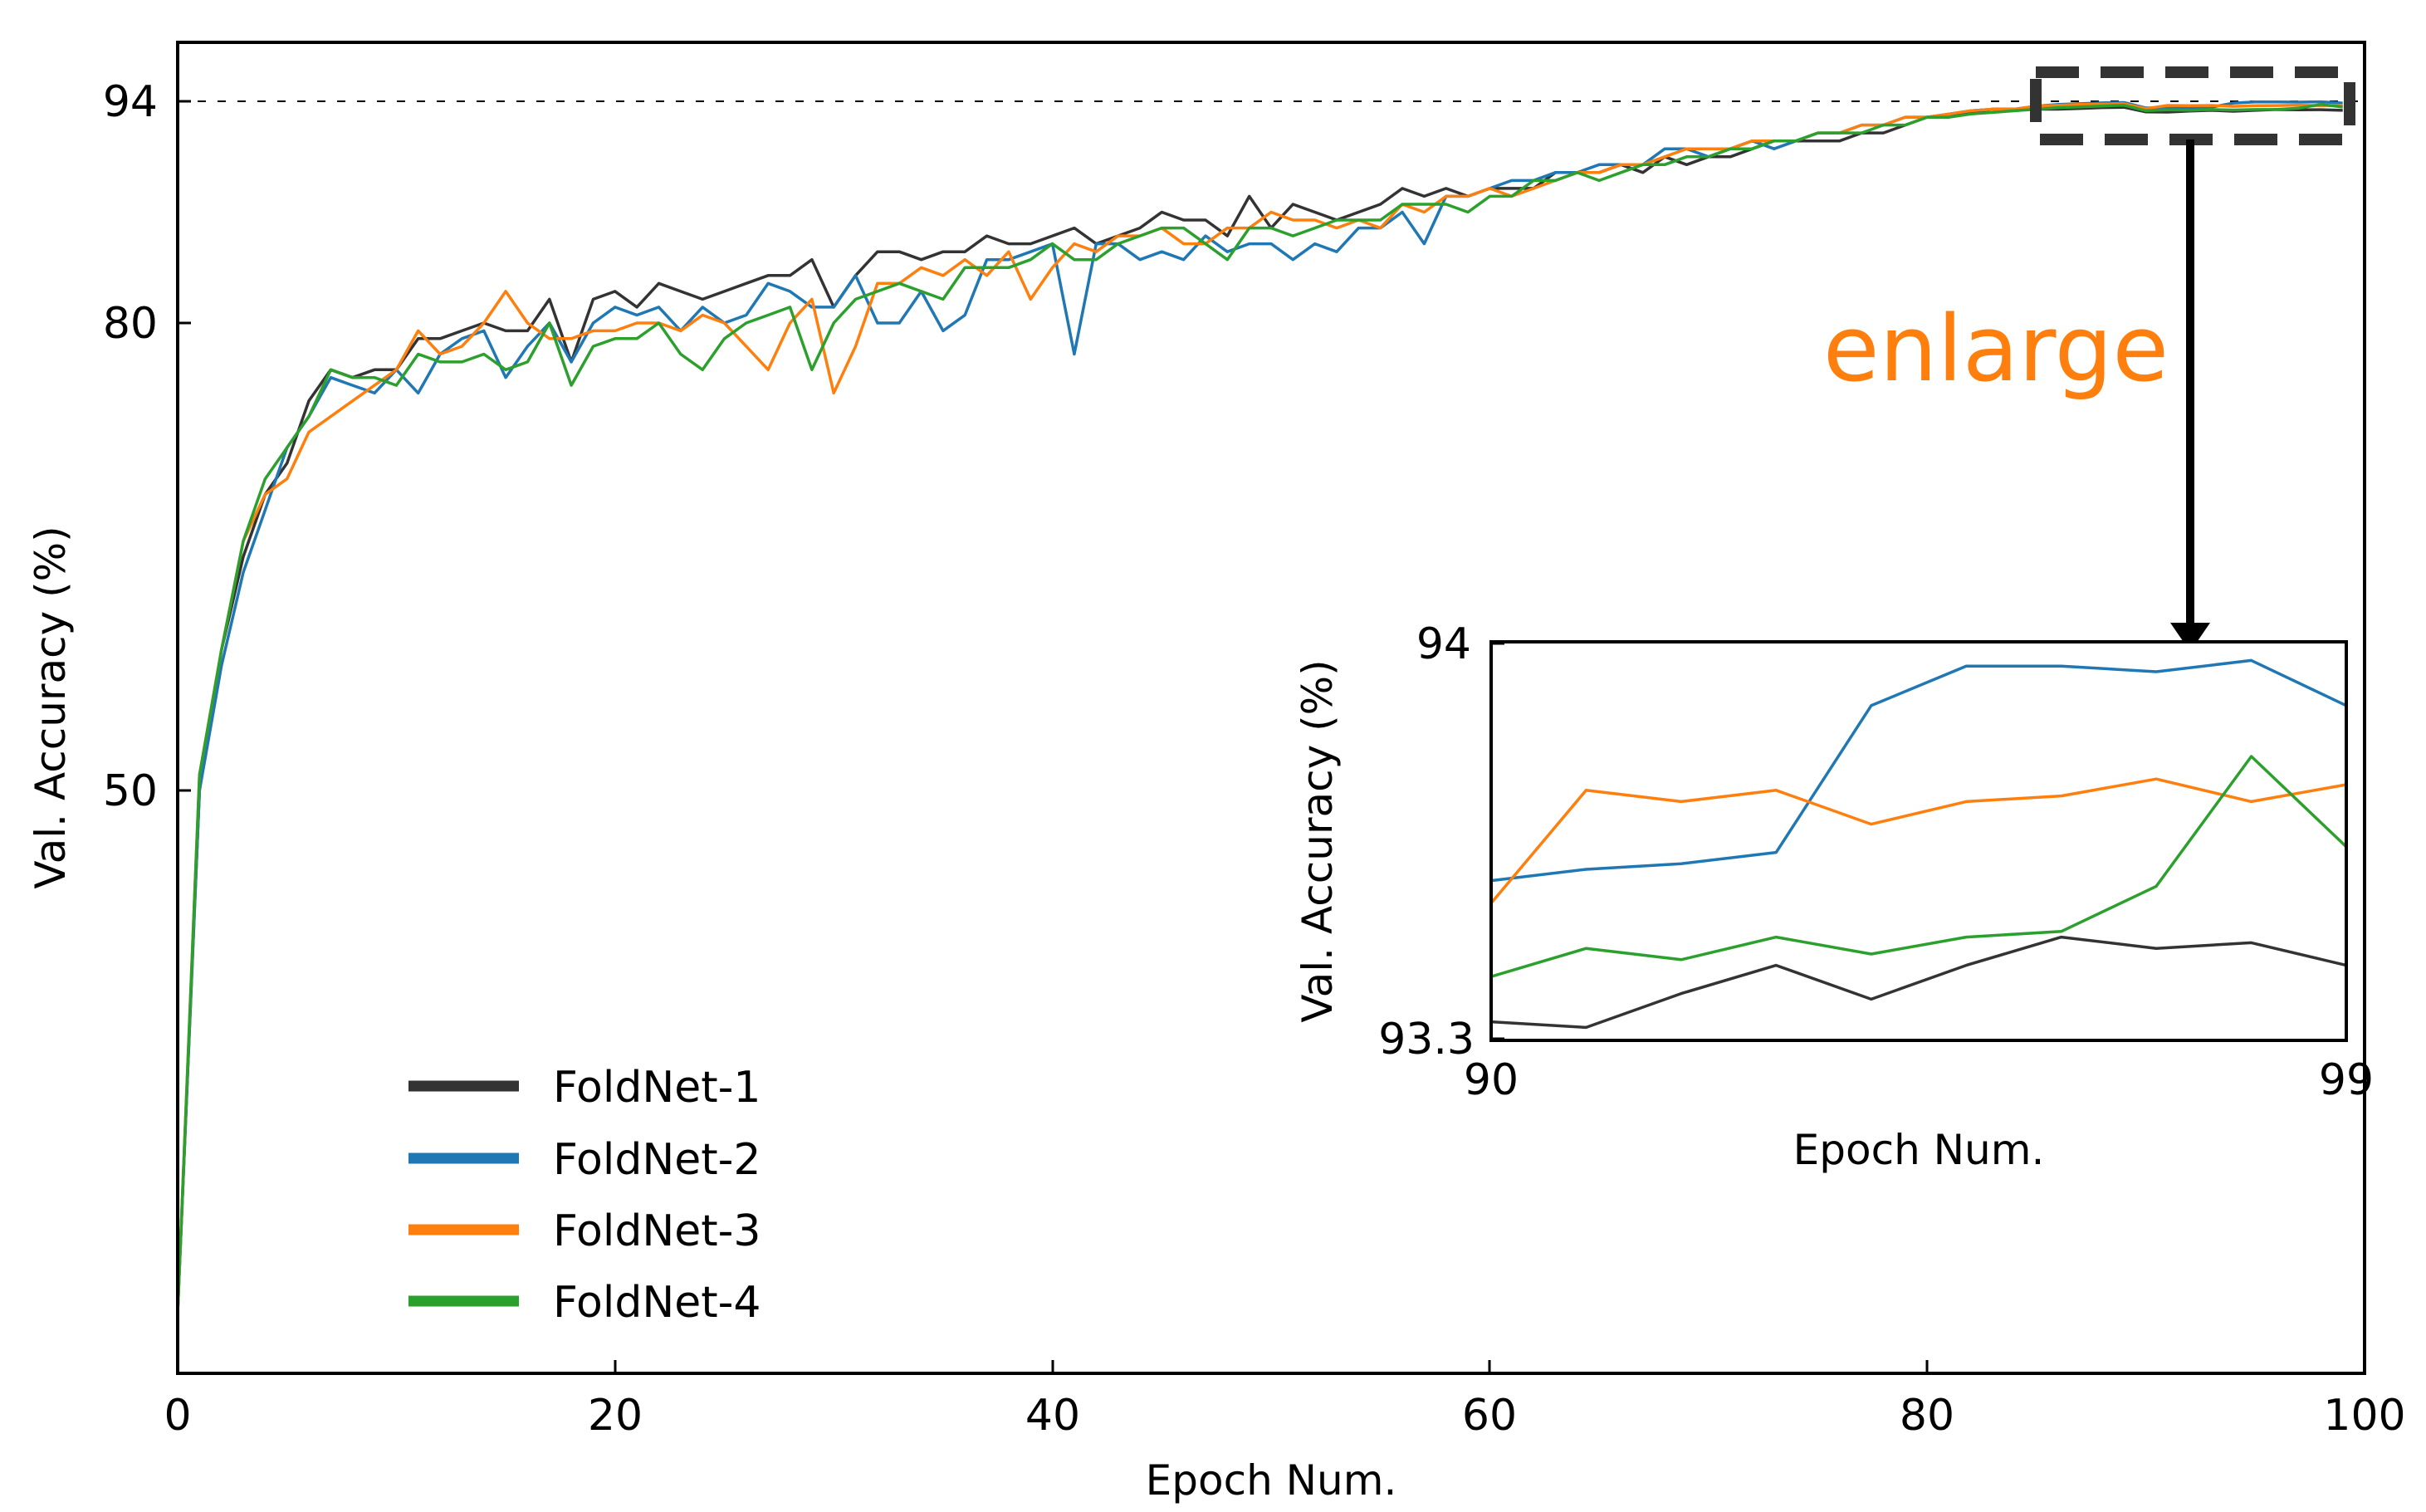  What do you see at coordinates (2190, 637) in the screenshot?
I see `zoom-arrow-head` at bounding box center [2190, 637].